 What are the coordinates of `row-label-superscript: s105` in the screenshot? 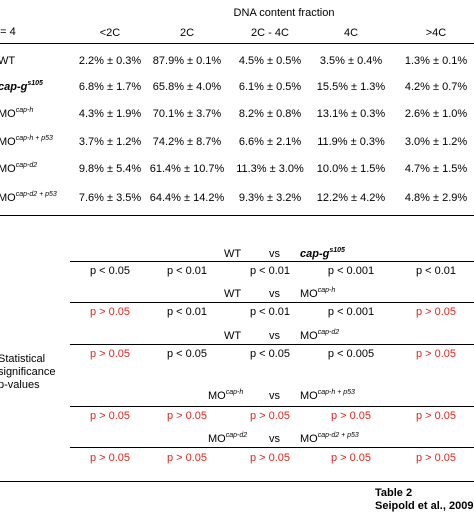 It's located at (35, 83).